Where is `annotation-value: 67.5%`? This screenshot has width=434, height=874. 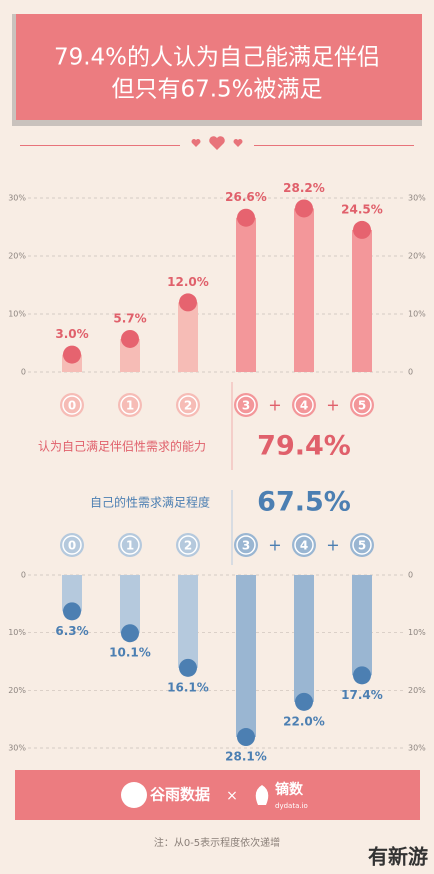
annotation-value: 67.5% is located at coordinates (304, 502).